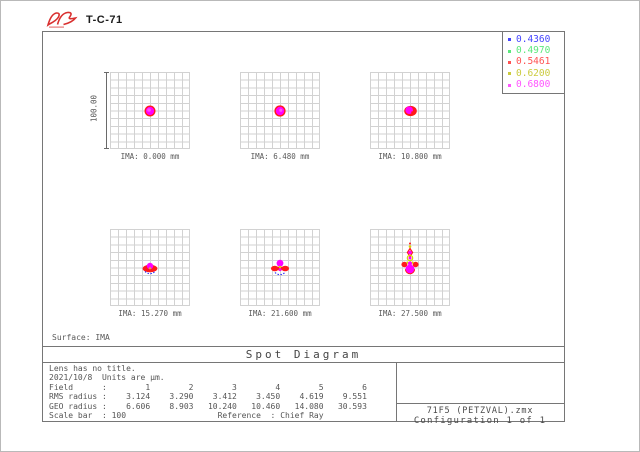 This screenshot has width=640, height=452. Describe the element at coordinates (280, 156) in the screenshot. I see `ima-label: IMA: 6.480 mm` at that location.